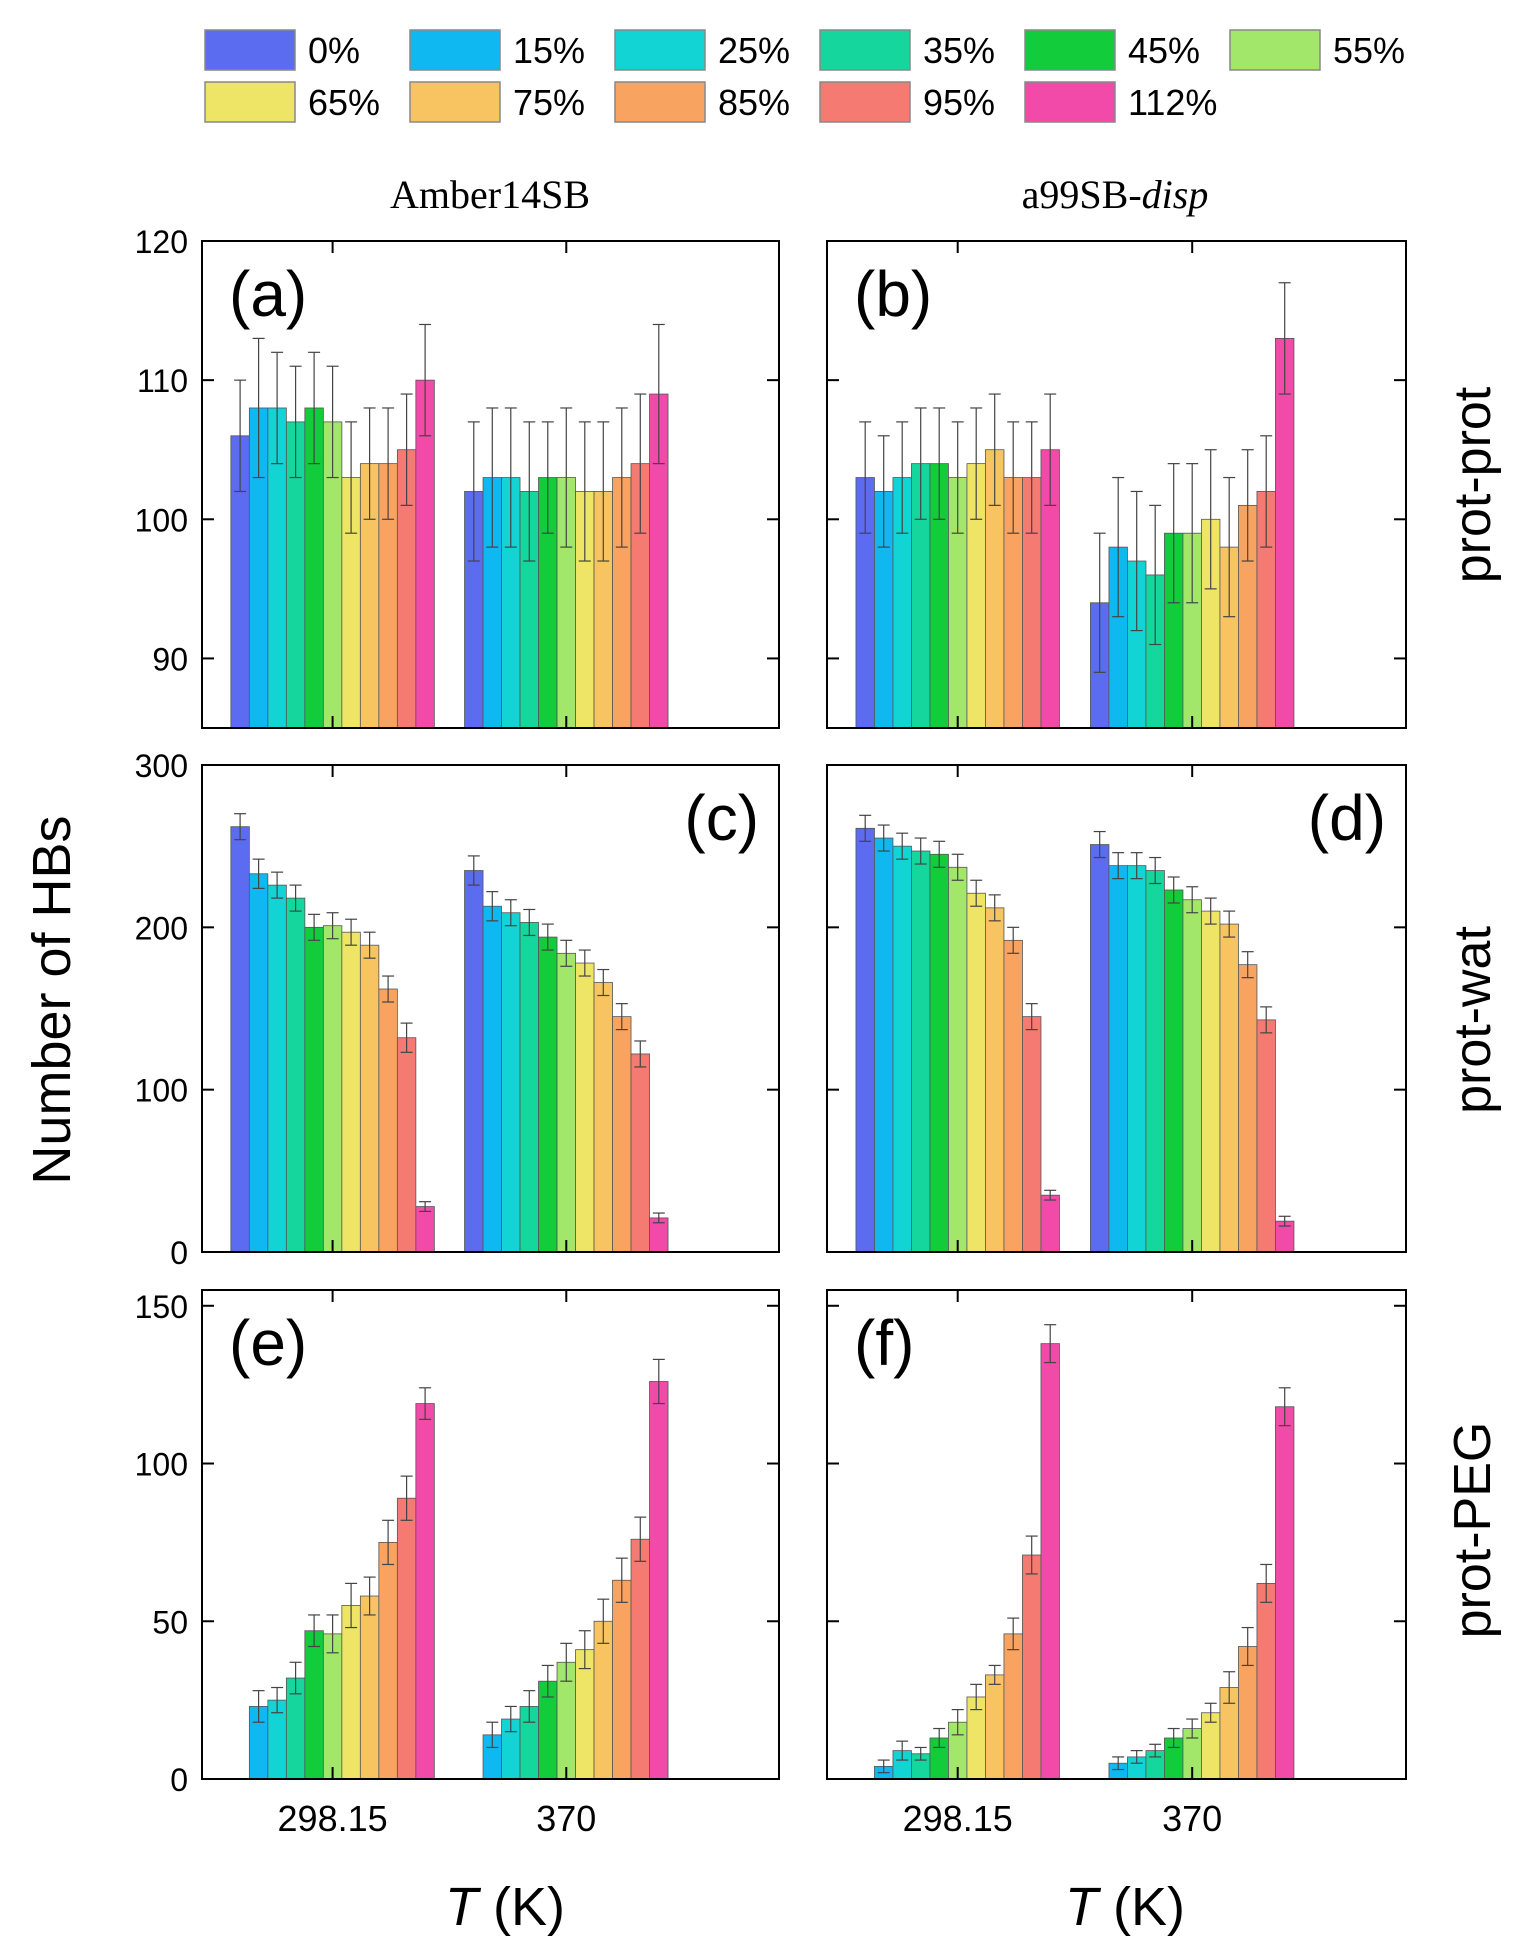  What do you see at coordinates (369, 1687) in the screenshot?
I see `bar-75pct-298.15` at bounding box center [369, 1687].